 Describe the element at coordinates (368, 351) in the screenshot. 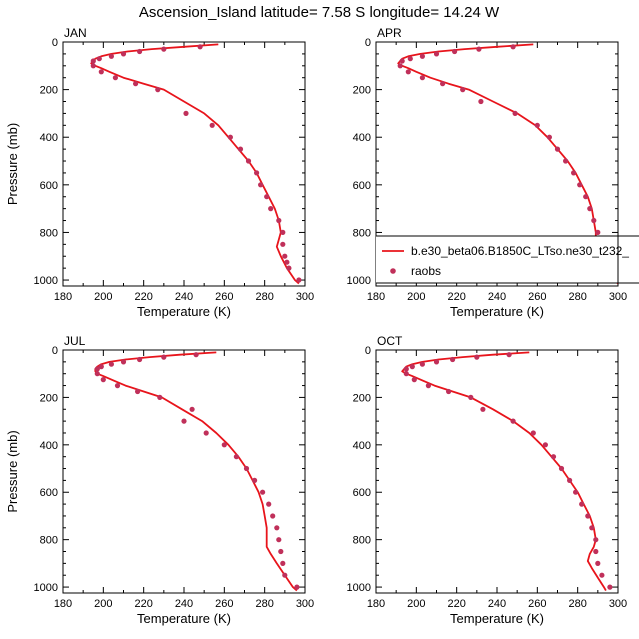

I see `y-tick-label: 0` at that location.